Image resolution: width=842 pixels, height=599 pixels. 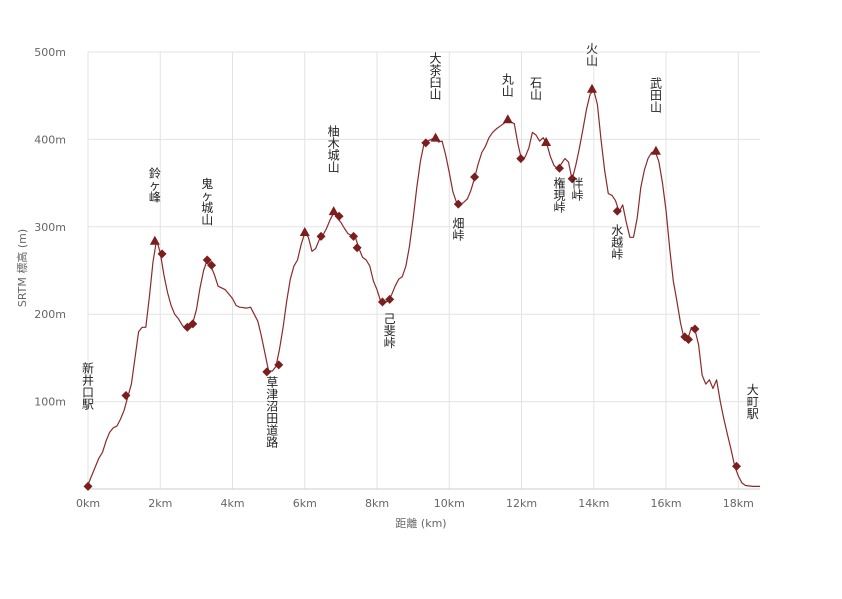 What do you see at coordinates (22, 268) in the screenshot?
I see `y-axis-title: SRTM 標高 (m)` at bounding box center [22, 268].